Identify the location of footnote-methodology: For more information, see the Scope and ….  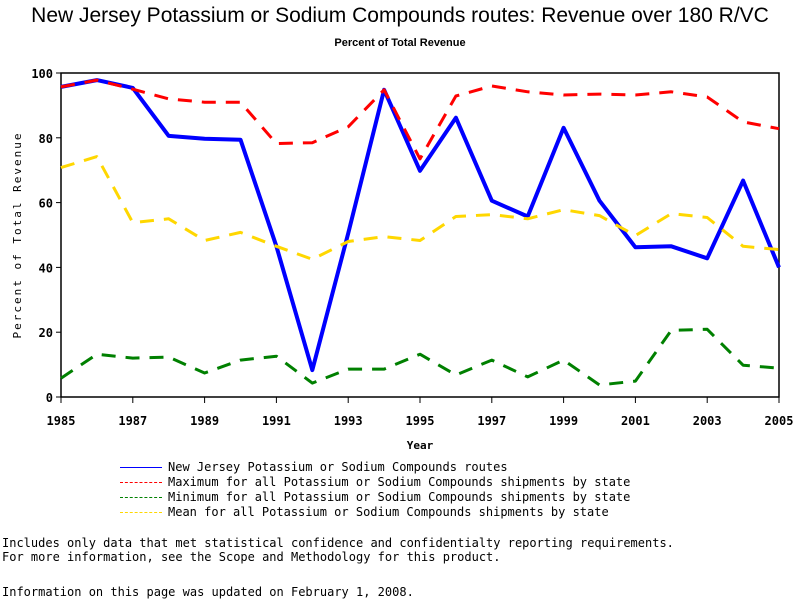
(251, 557).